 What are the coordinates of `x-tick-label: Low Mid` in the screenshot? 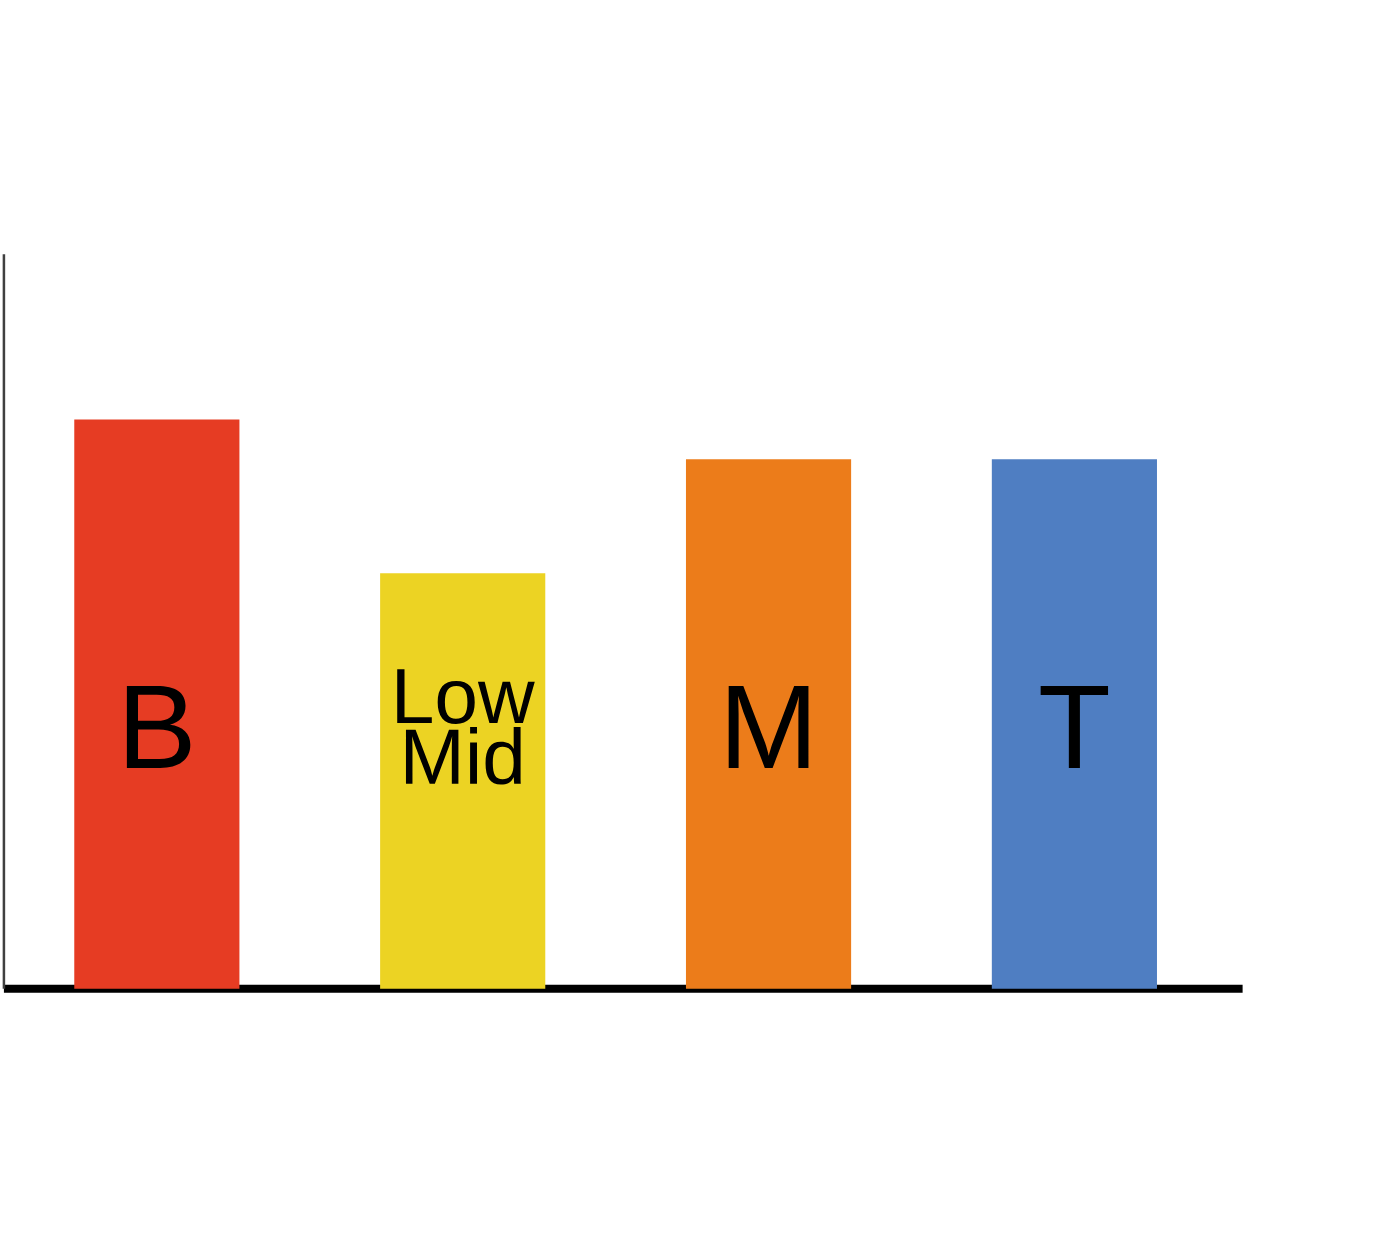 It's located at (466, 726).